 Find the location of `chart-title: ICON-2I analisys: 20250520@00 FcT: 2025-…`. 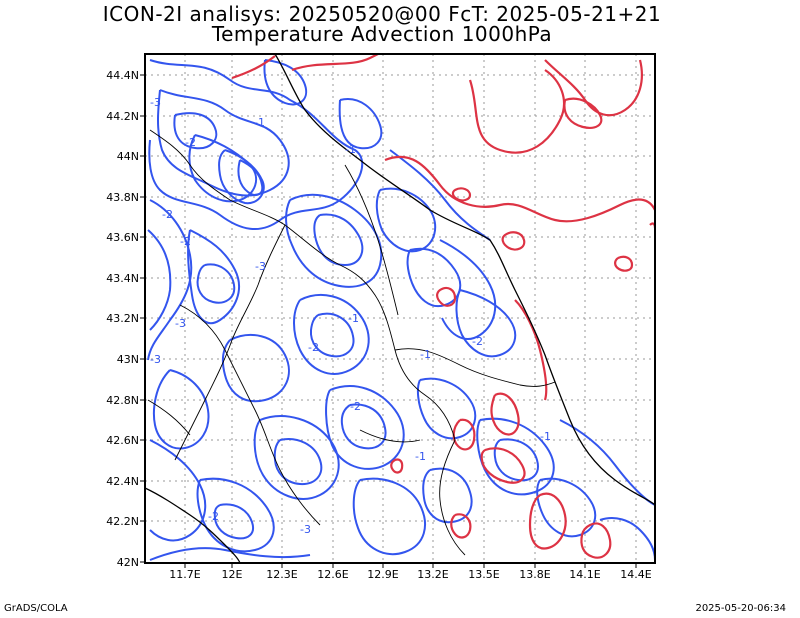

chart-title: ICON-2I analisys: 20250520@00 FcT: 2025-… is located at coordinates (382, 14).